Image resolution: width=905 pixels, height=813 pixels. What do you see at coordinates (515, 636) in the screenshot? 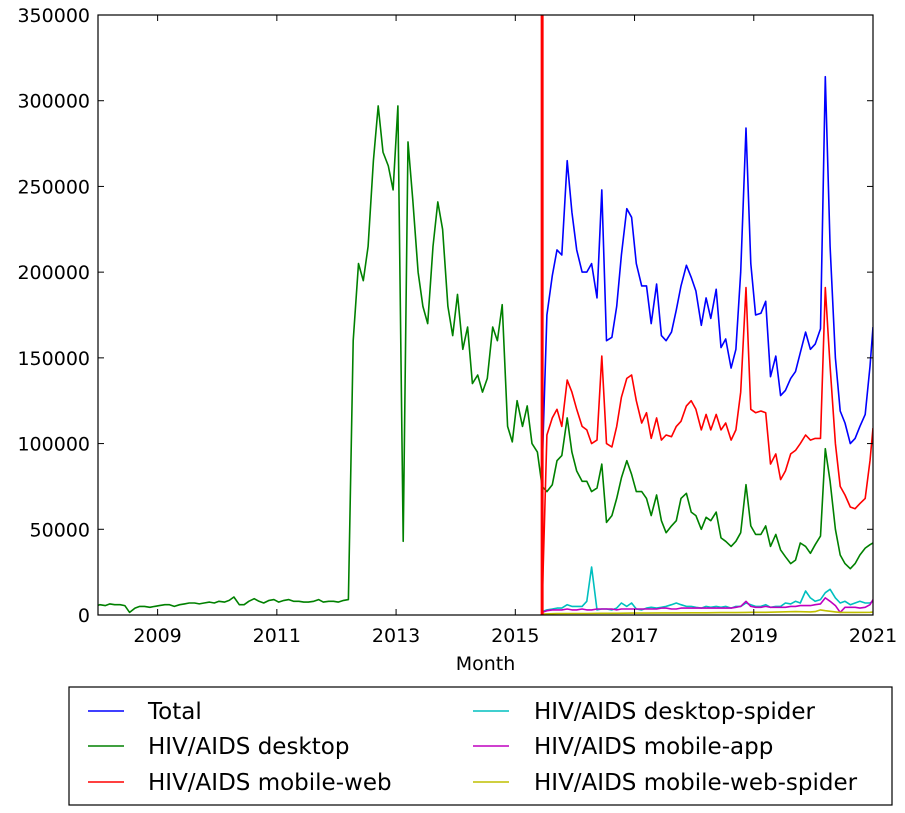
I see `x-tick-label: 2015` at bounding box center [515, 636].